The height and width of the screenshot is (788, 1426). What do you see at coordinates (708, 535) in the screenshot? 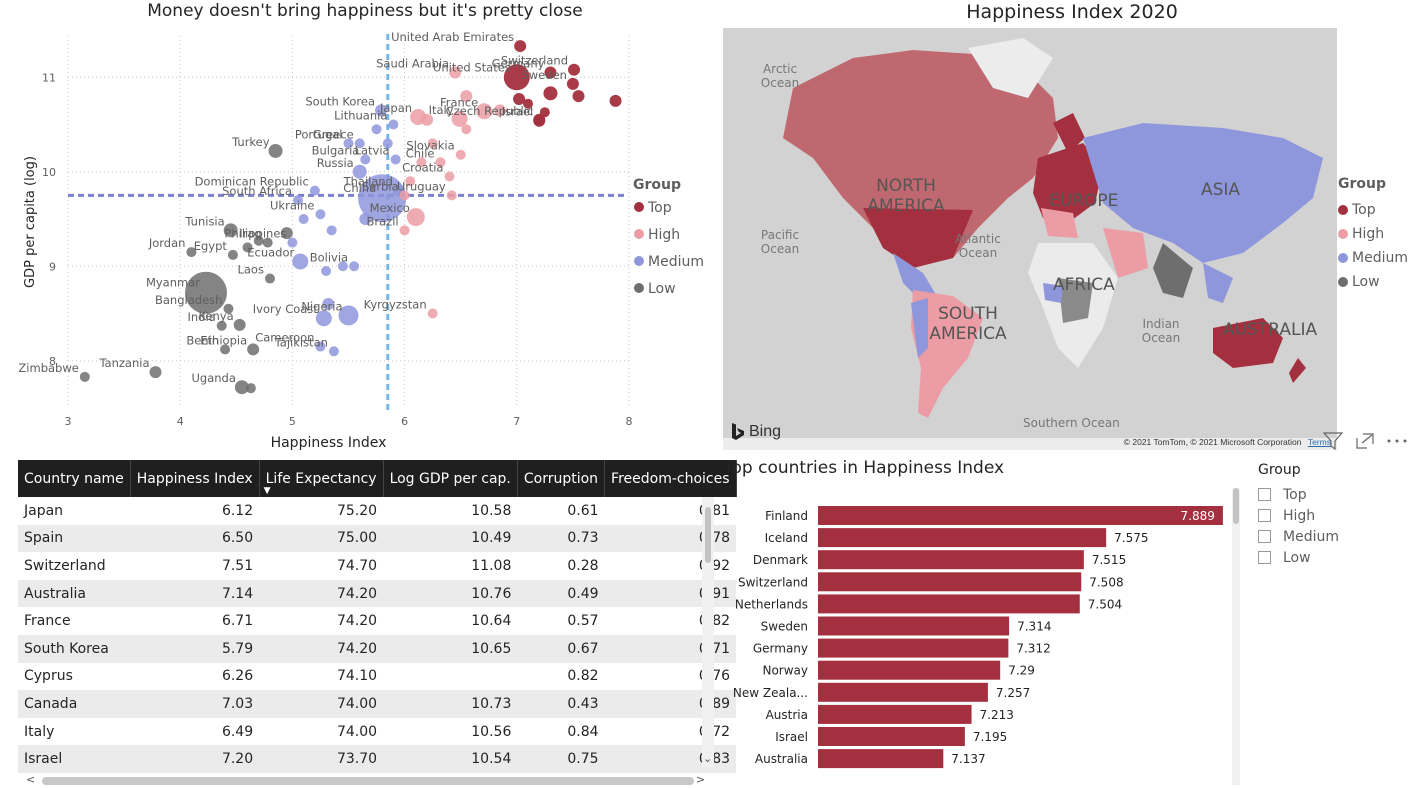
I see `table-scroll-thumb` at bounding box center [708, 535].